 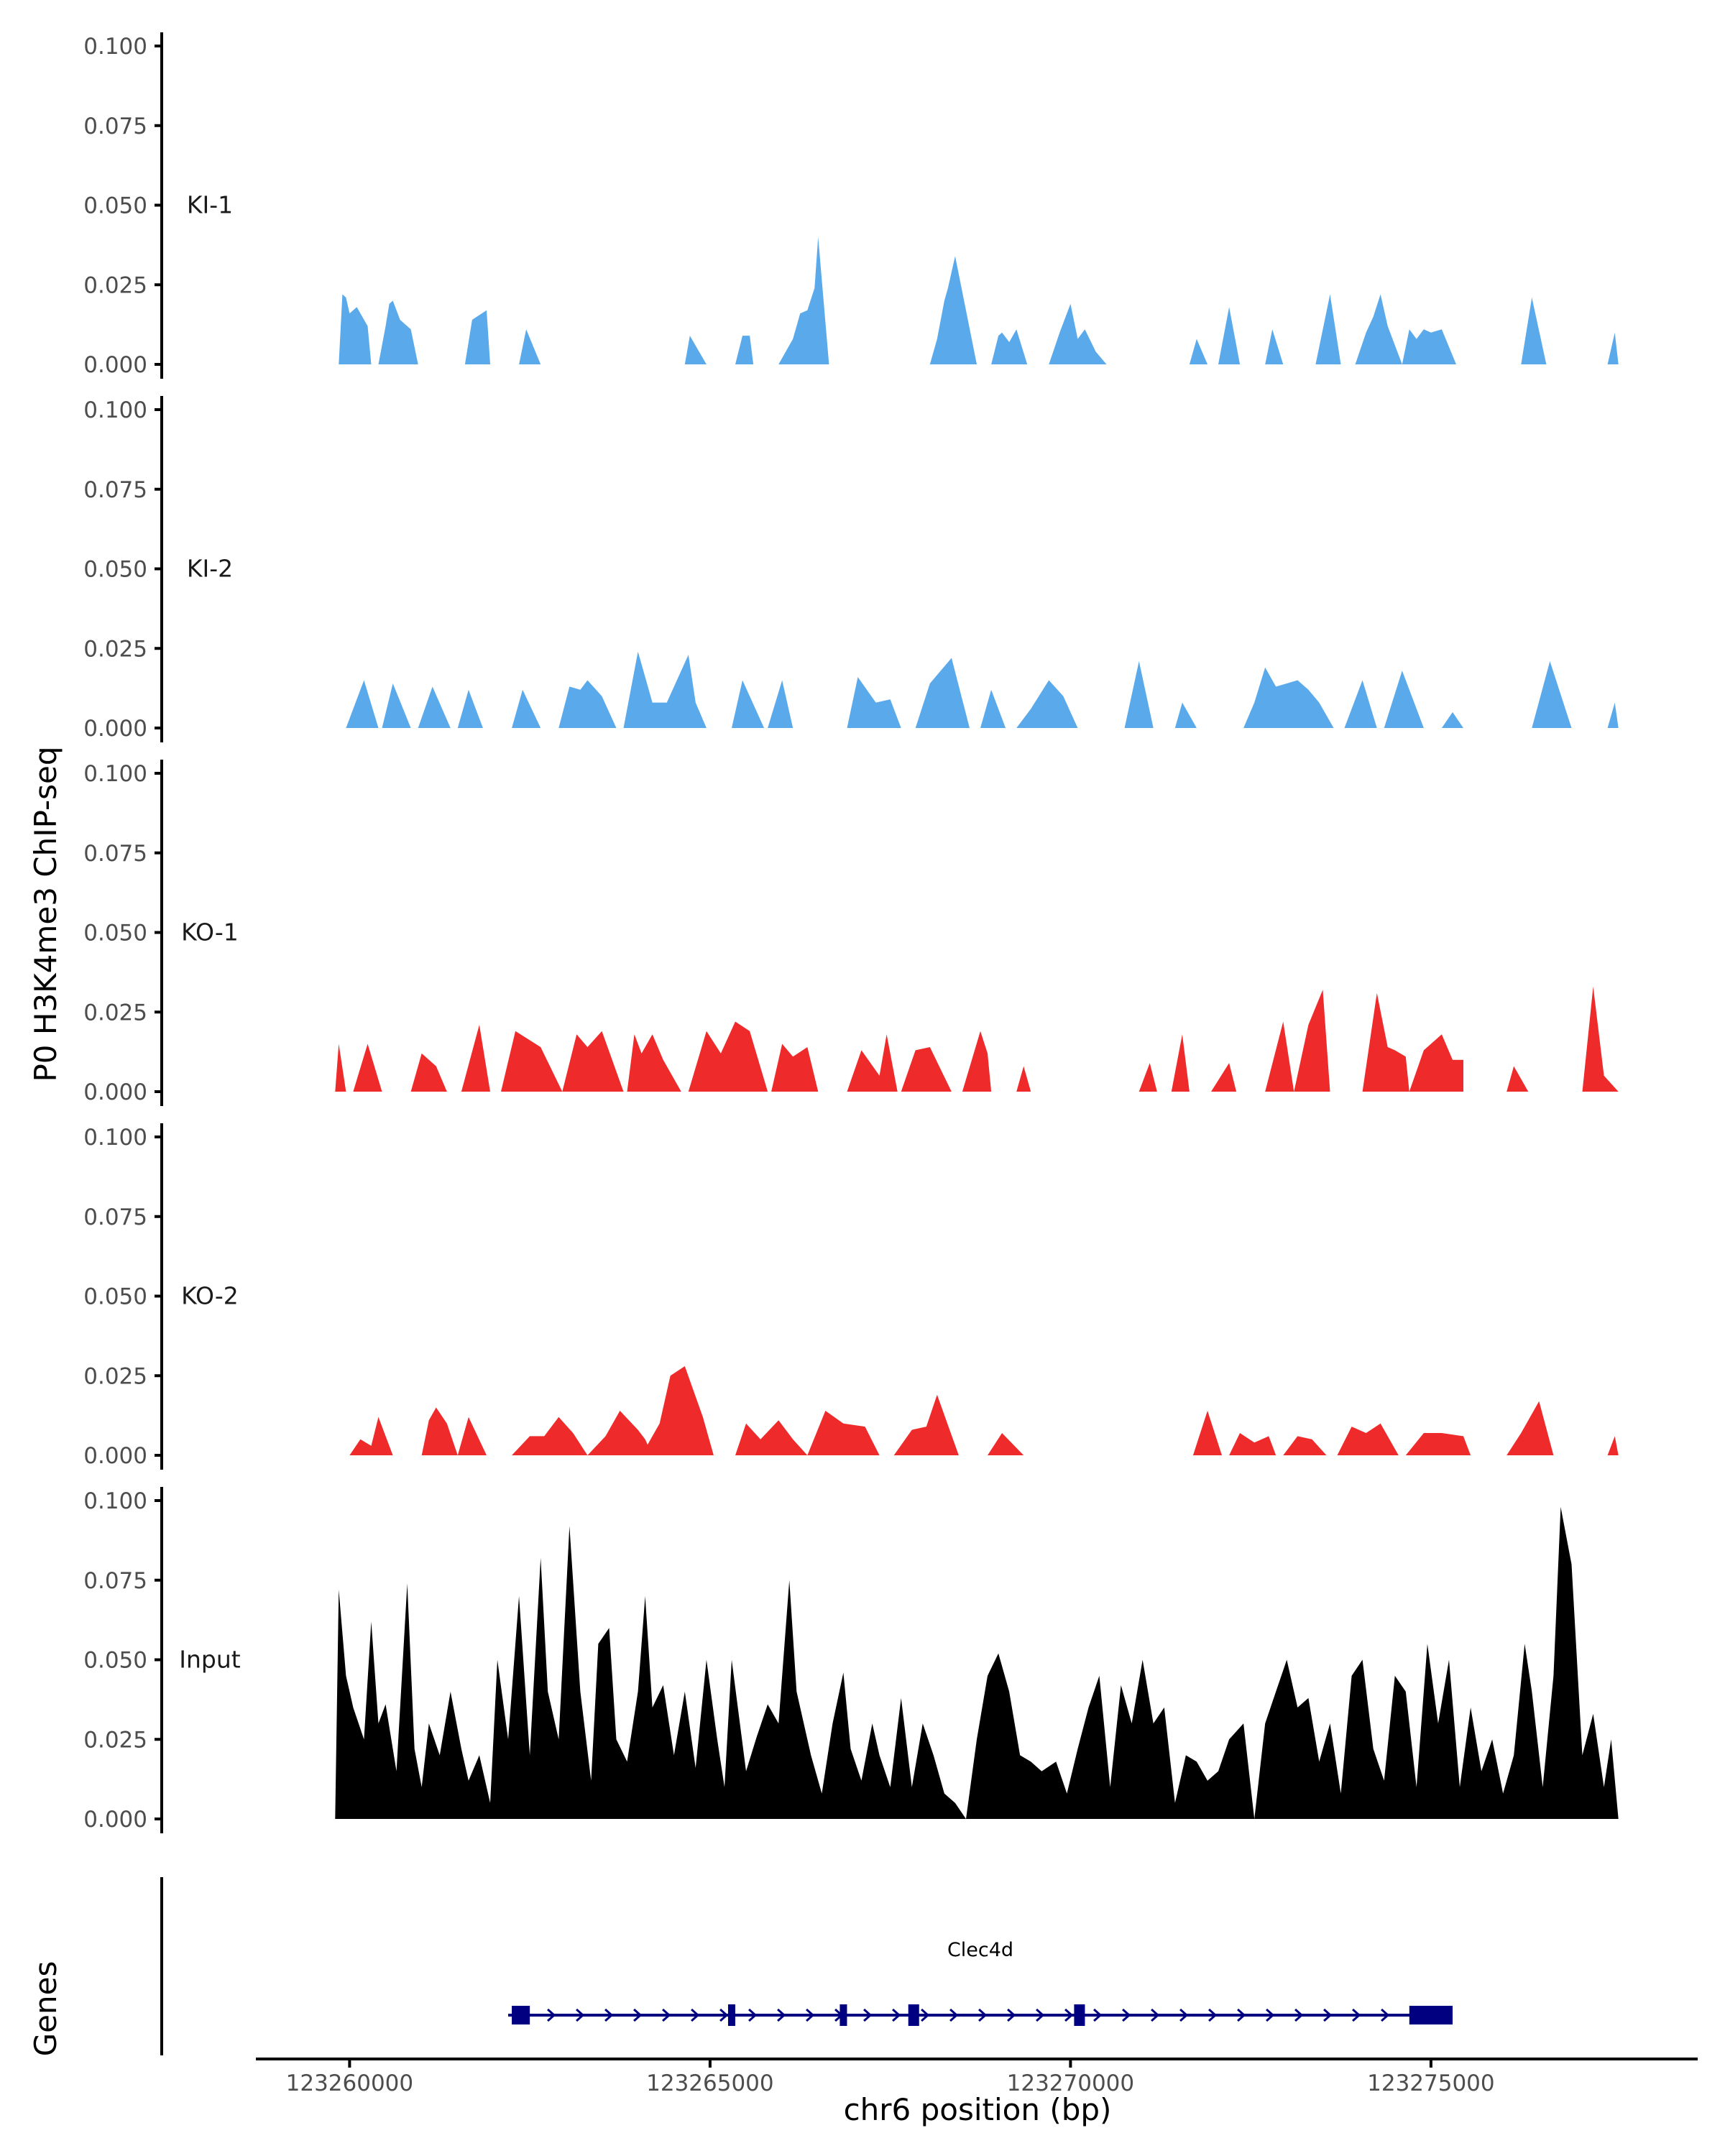 I want to click on x-tick-label: 123270000, so click(x=1071, y=2083).